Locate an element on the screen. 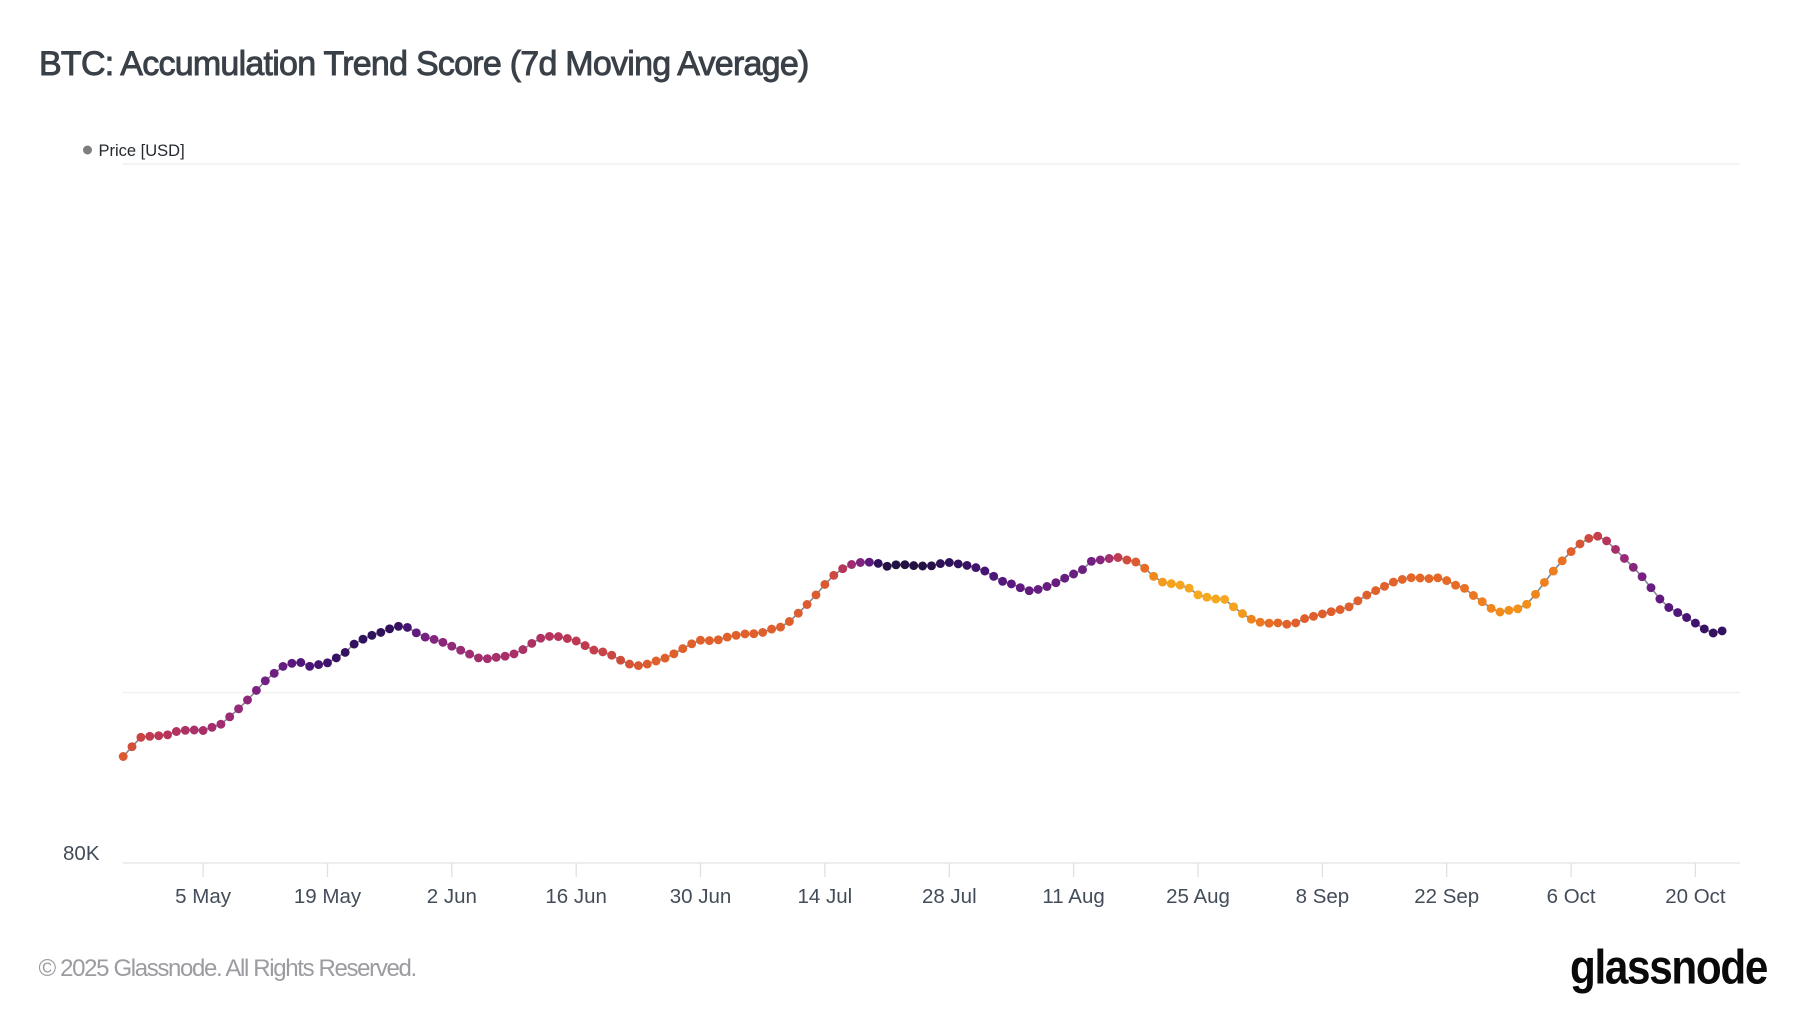  svg-text: 28 Jul is located at coordinates (949, 896).